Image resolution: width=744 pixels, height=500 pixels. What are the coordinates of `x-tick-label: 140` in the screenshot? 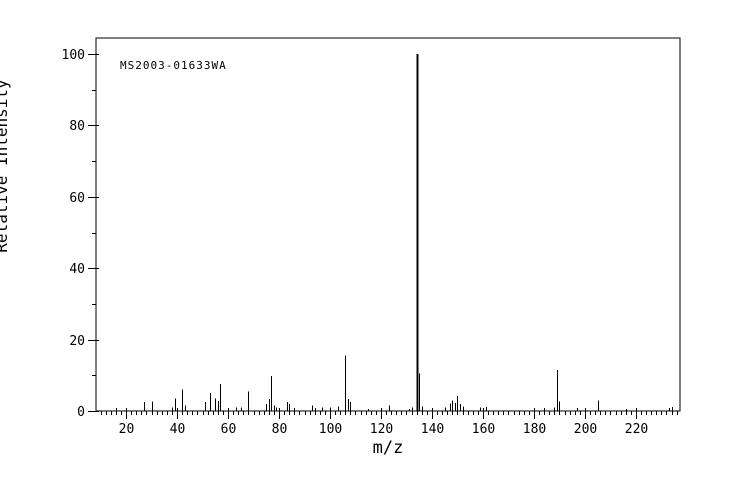 It's located at (432, 429).